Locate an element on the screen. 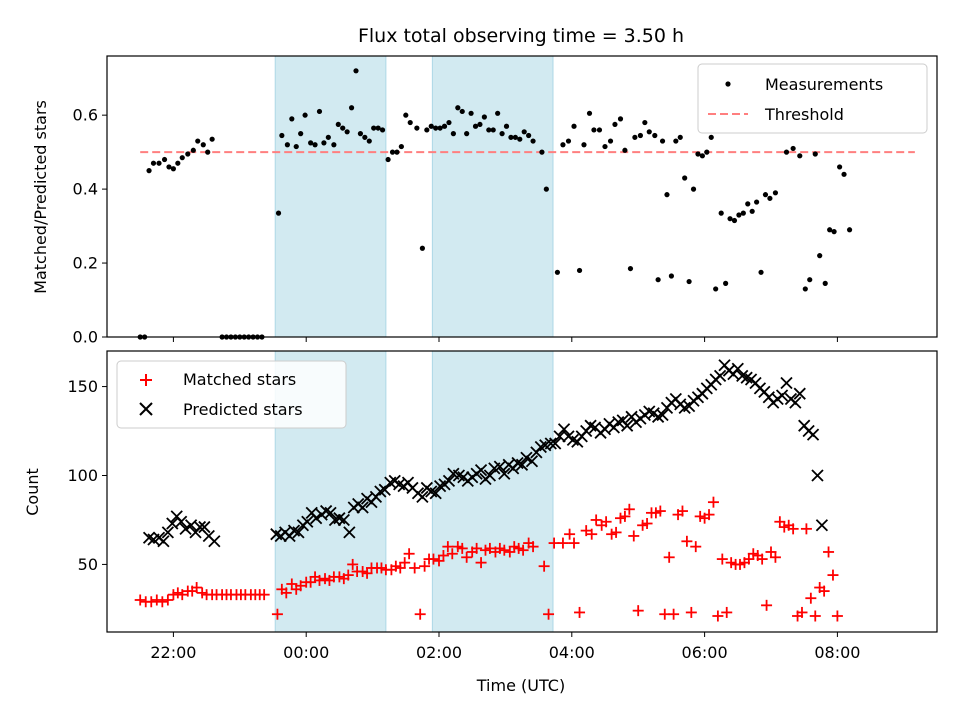  legend-predicted-label: Predicted stars is located at coordinates (243, 409).